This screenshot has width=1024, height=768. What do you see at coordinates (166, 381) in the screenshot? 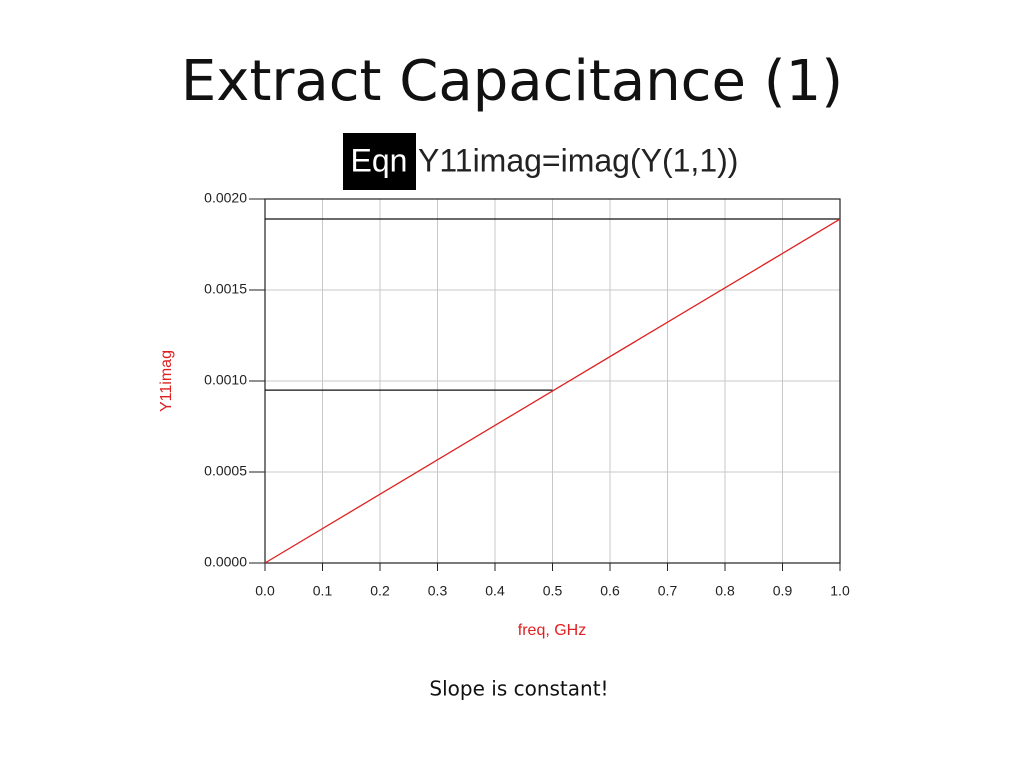
I see `y-axis-label: Y11imag` at bounding box center [166, 381].